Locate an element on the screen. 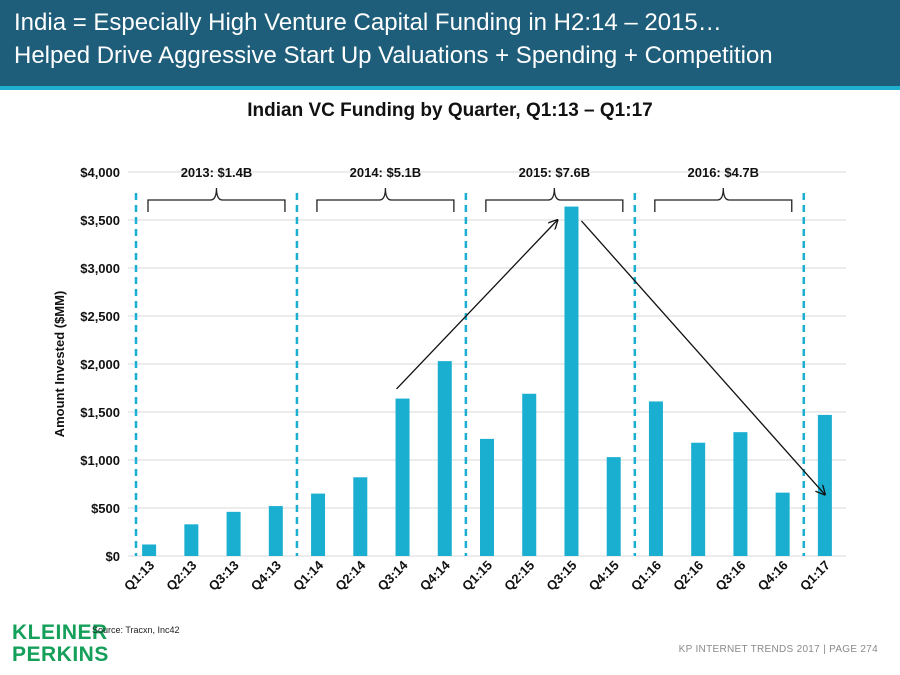 This screenshot has height=675, width=900. header-accent-rule is located at coordinates (450, 88).